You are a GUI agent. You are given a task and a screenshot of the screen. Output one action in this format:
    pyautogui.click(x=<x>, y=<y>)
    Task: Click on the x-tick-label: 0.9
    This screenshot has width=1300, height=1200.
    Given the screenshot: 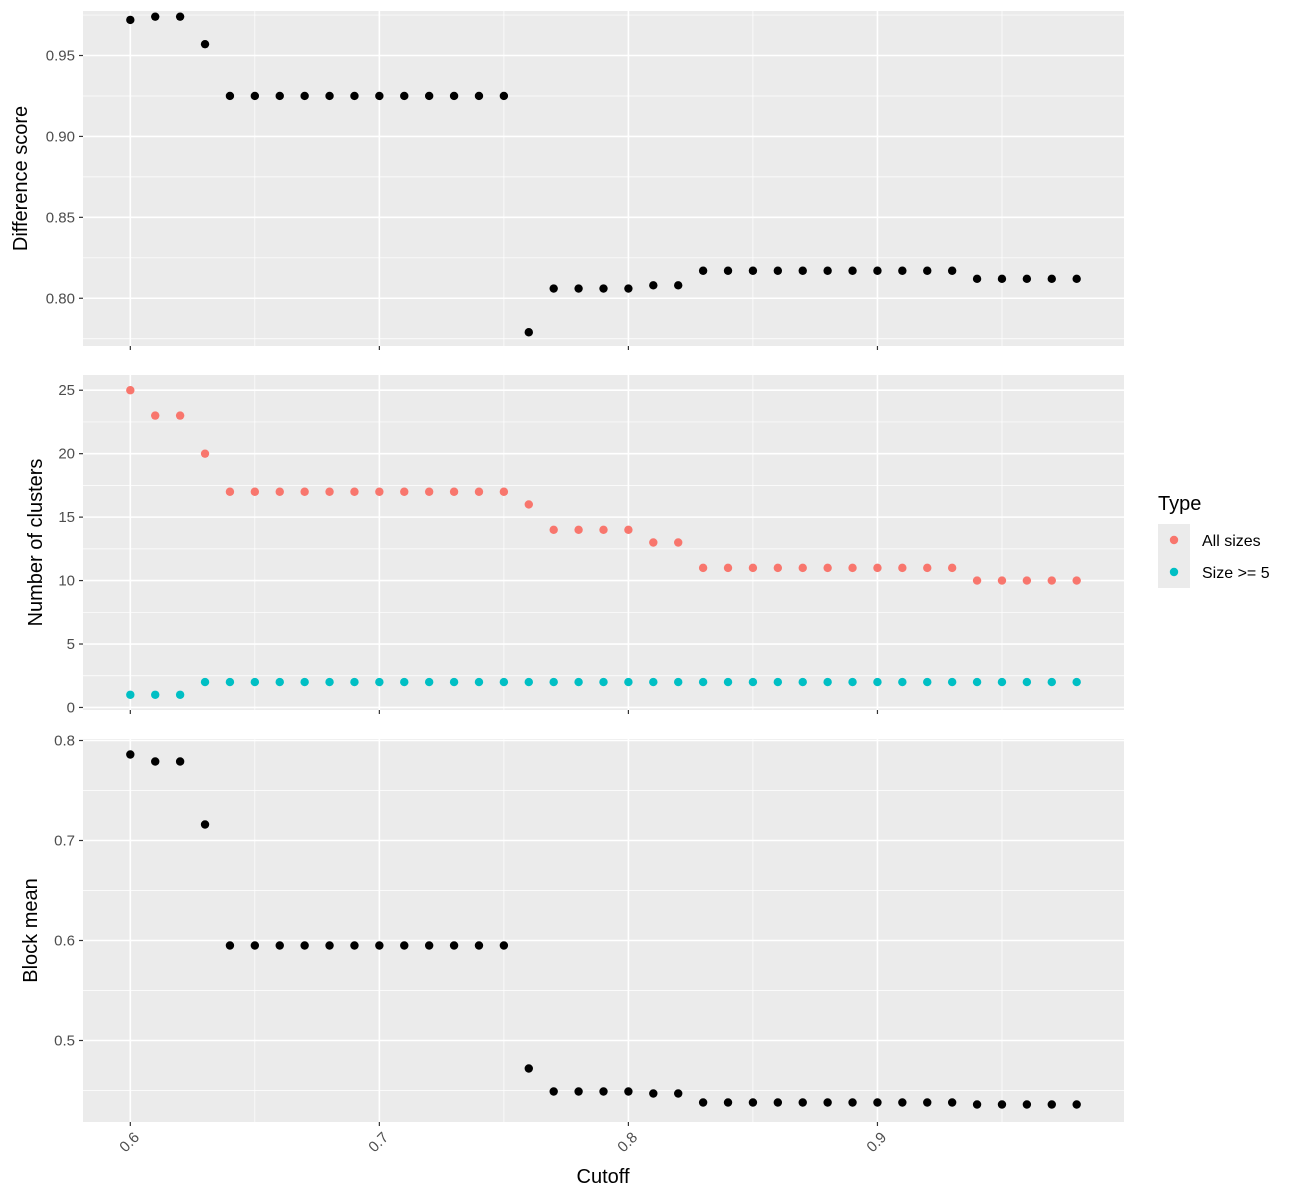 What is the action you would take?
    pyautogui.click(x=876, y=1142)
    